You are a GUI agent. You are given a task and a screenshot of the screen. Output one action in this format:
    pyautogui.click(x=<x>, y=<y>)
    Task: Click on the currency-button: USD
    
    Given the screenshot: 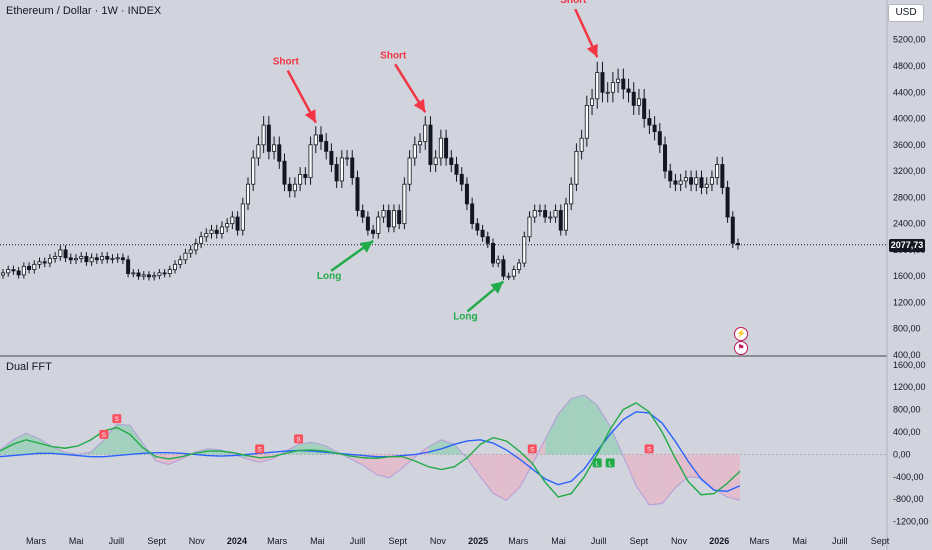 What is the action you would take?
    pyautogui.click(x=906, y=13)
    